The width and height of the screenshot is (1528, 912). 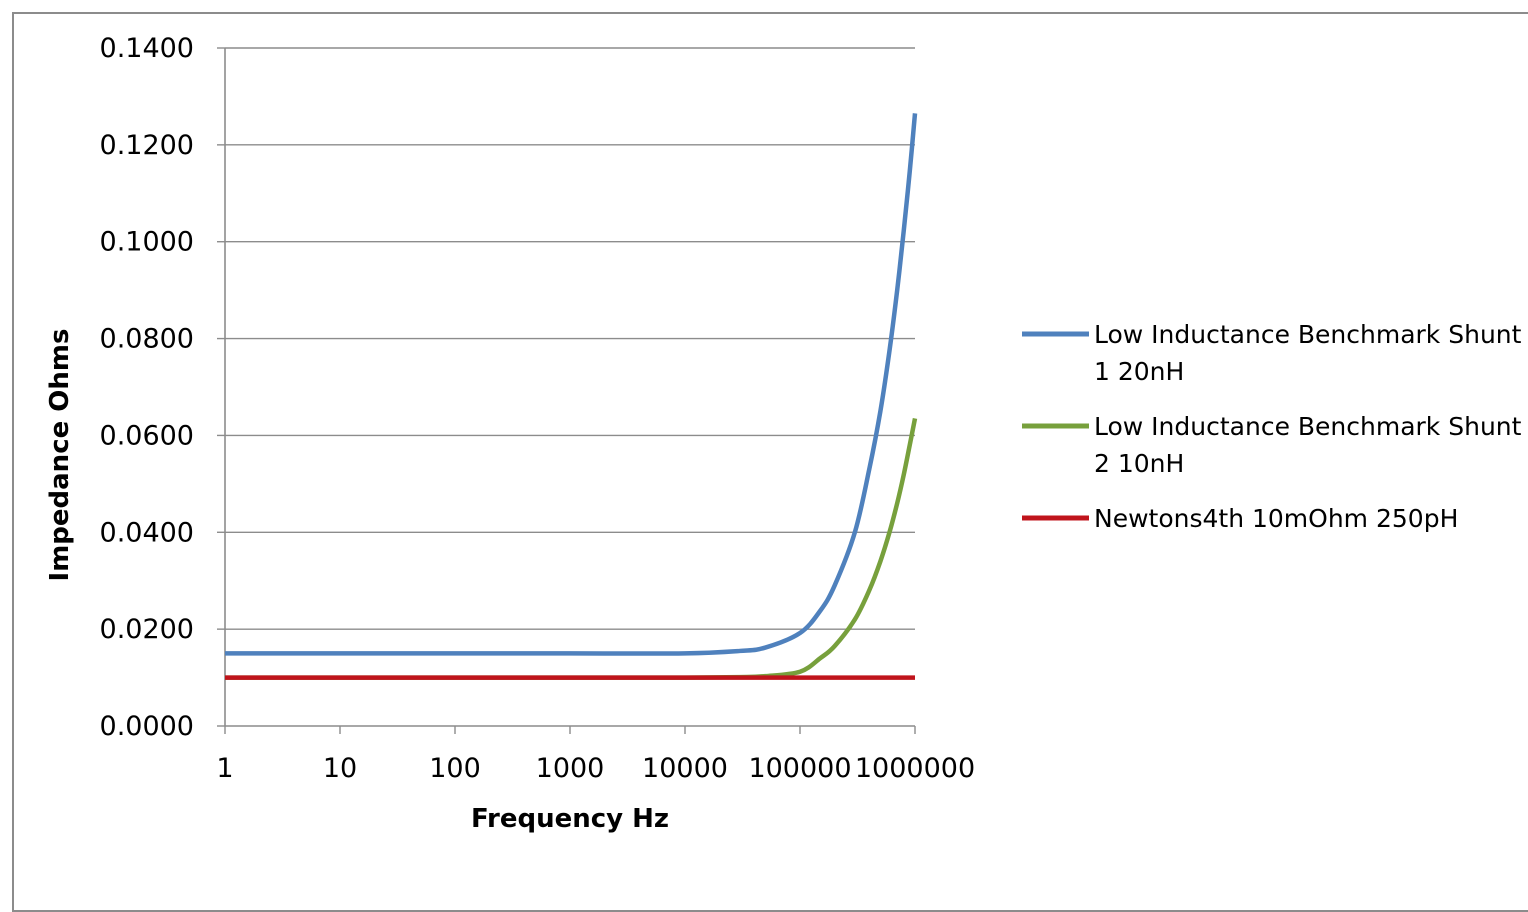 What do you see at coordinates (570, 768) in the screenshot?
I see `x-tick-label: 1000` at bounding box center [570, 768].